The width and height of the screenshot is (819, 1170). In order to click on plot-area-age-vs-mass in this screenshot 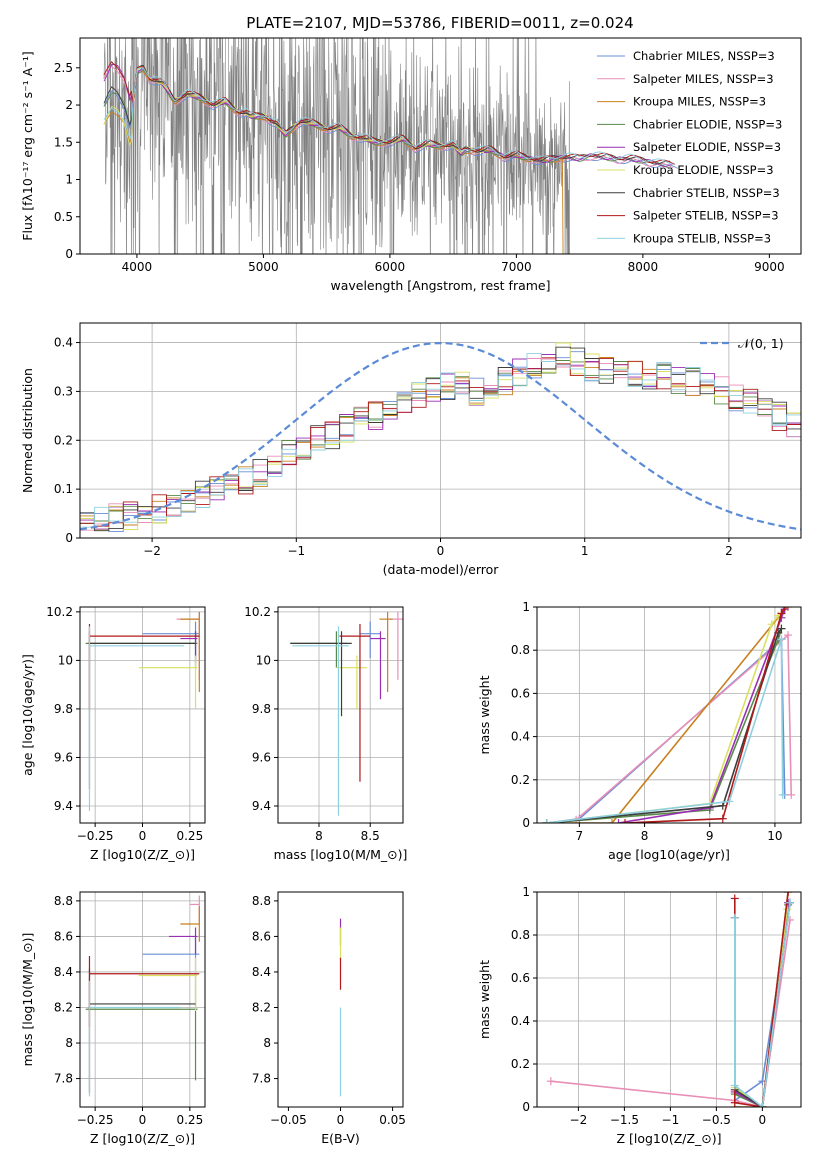, I will do `click(346, 713)`.